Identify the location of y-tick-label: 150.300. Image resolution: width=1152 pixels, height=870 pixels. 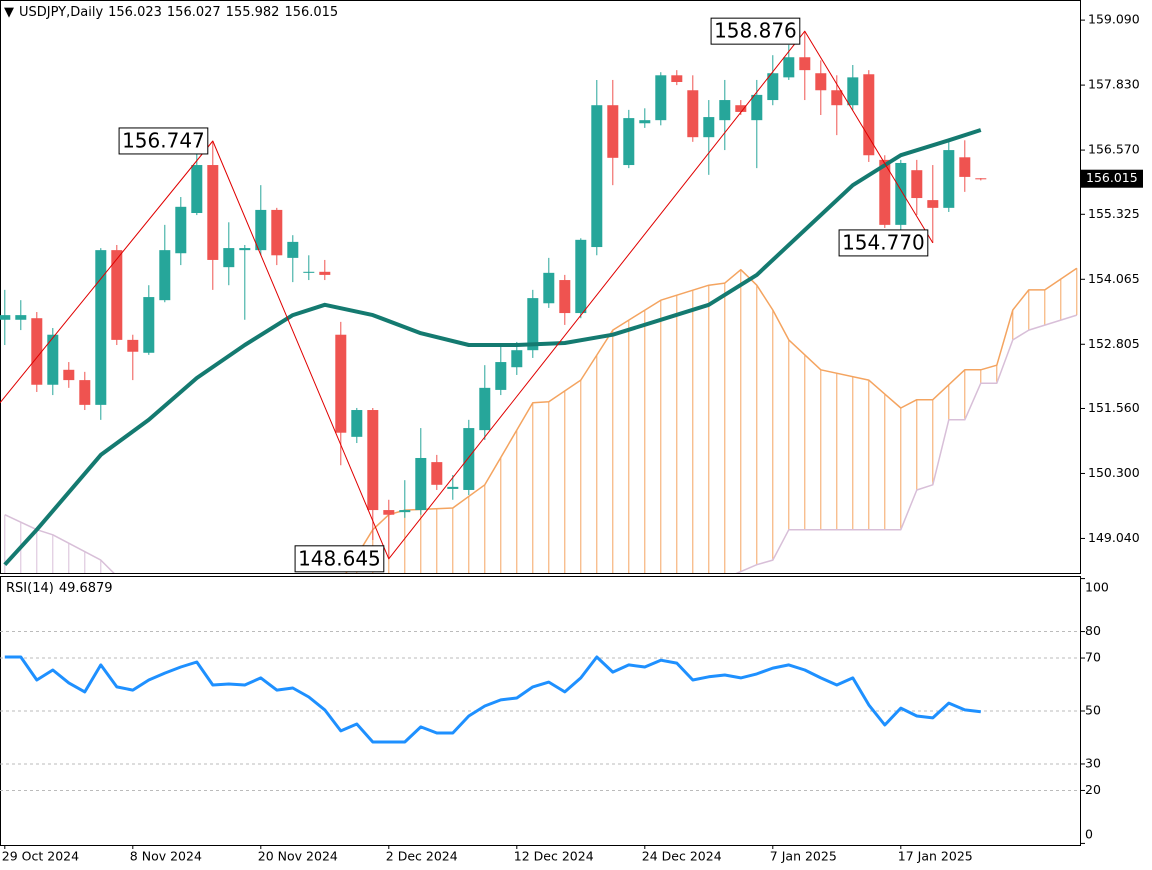
(1114, 472).